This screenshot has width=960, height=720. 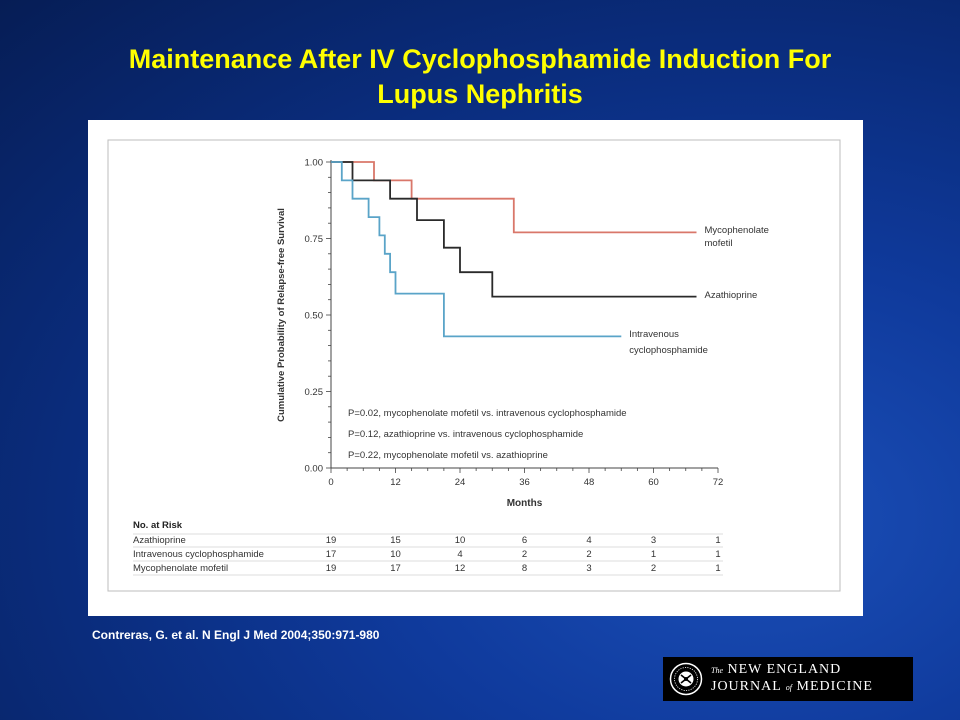 I want to click on x-tick-label: 48, so click(x=589, y=482).